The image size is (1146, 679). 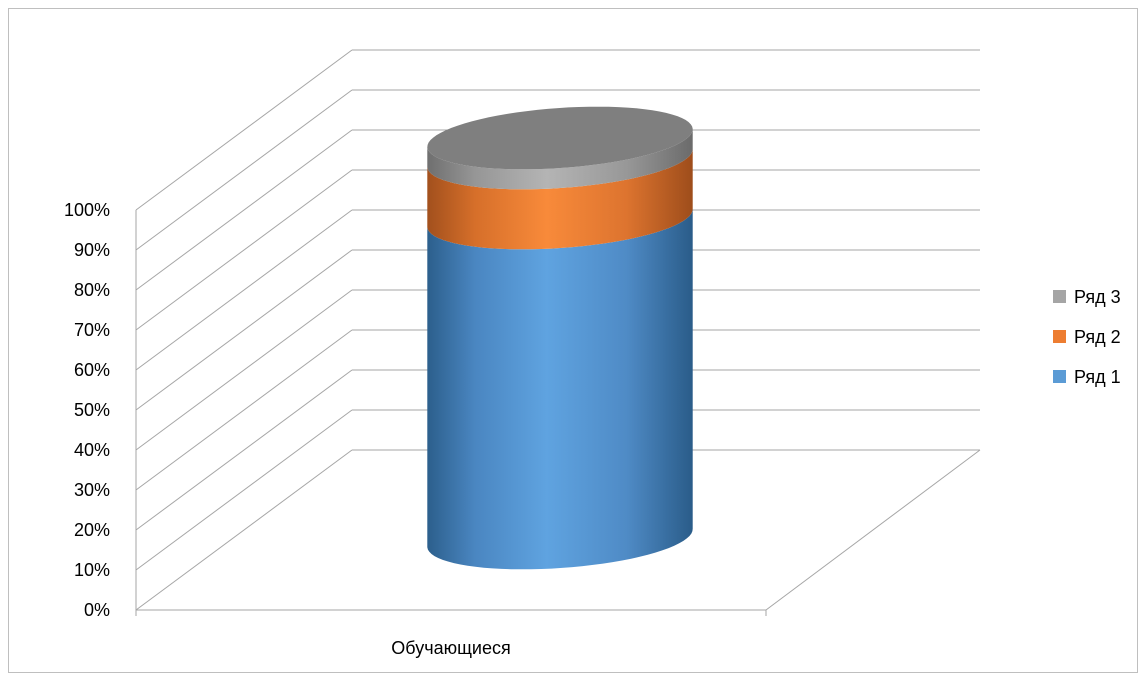 I want to click on legend-label: Ряд 1, so click(x=1097, y=377).